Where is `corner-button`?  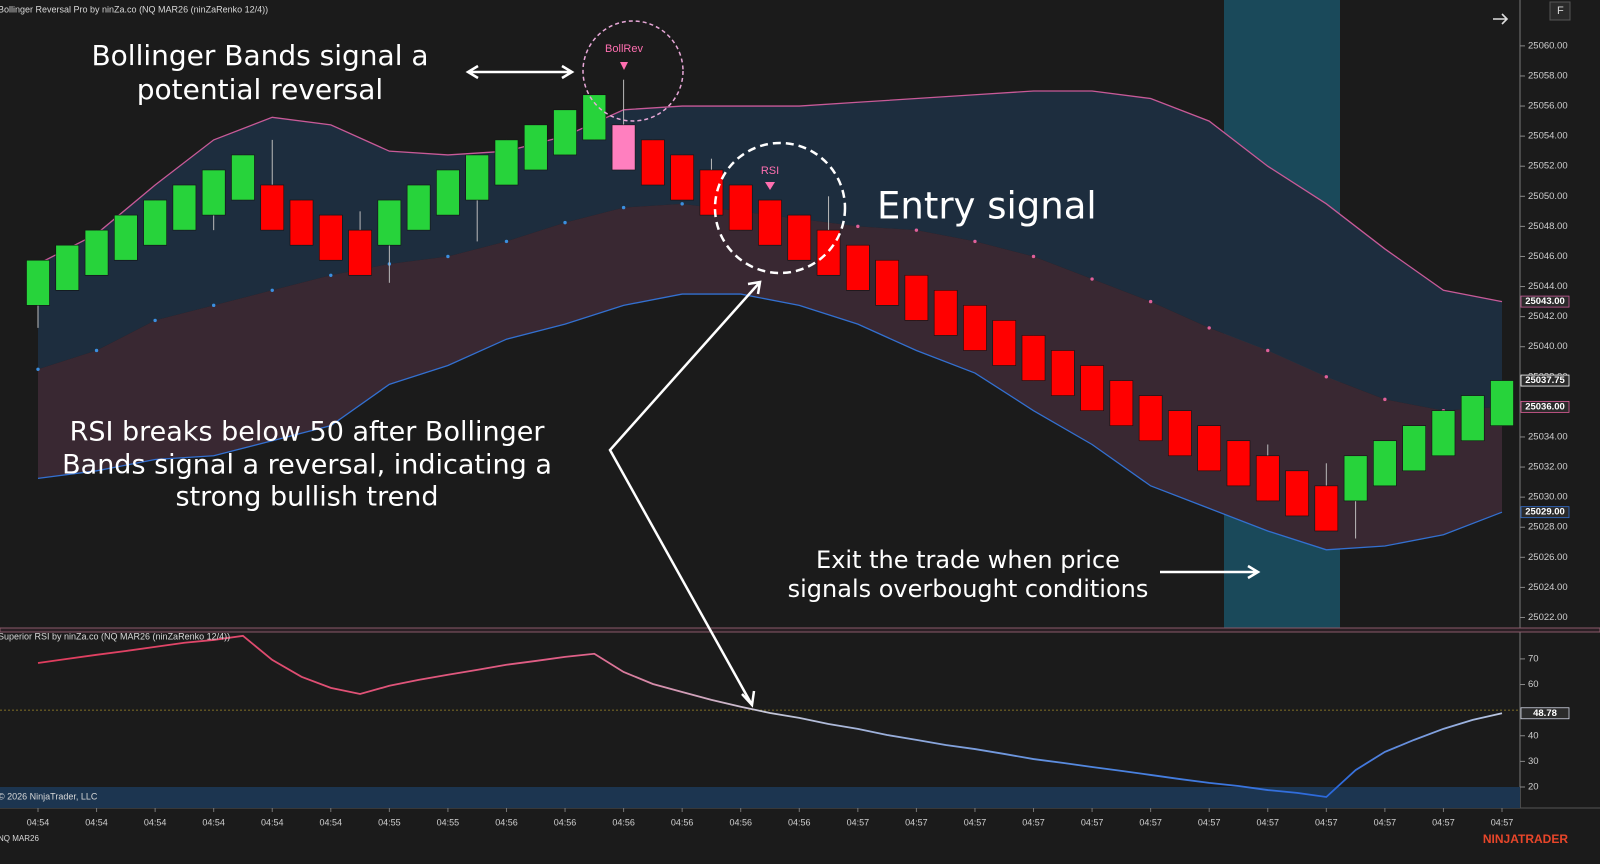 corner-button is located at coordinates (1560, 11).